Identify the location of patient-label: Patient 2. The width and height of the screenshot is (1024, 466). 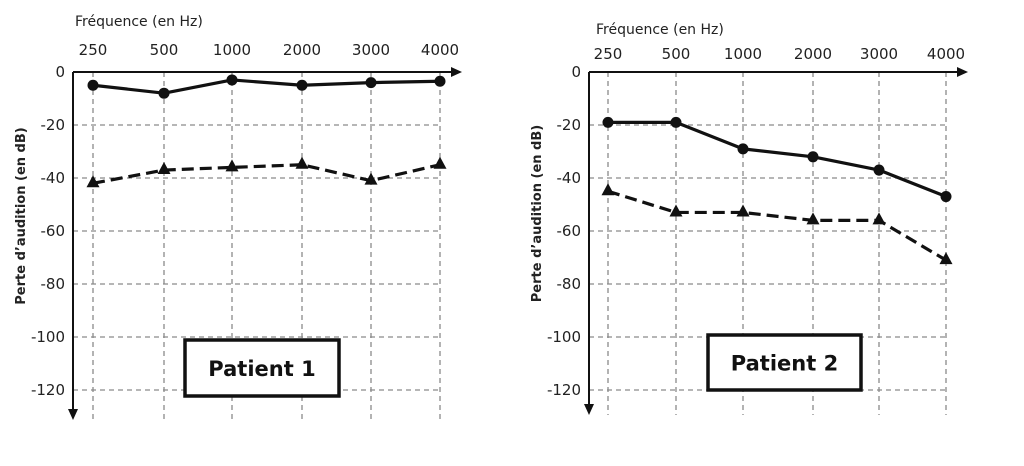
(784, 364).